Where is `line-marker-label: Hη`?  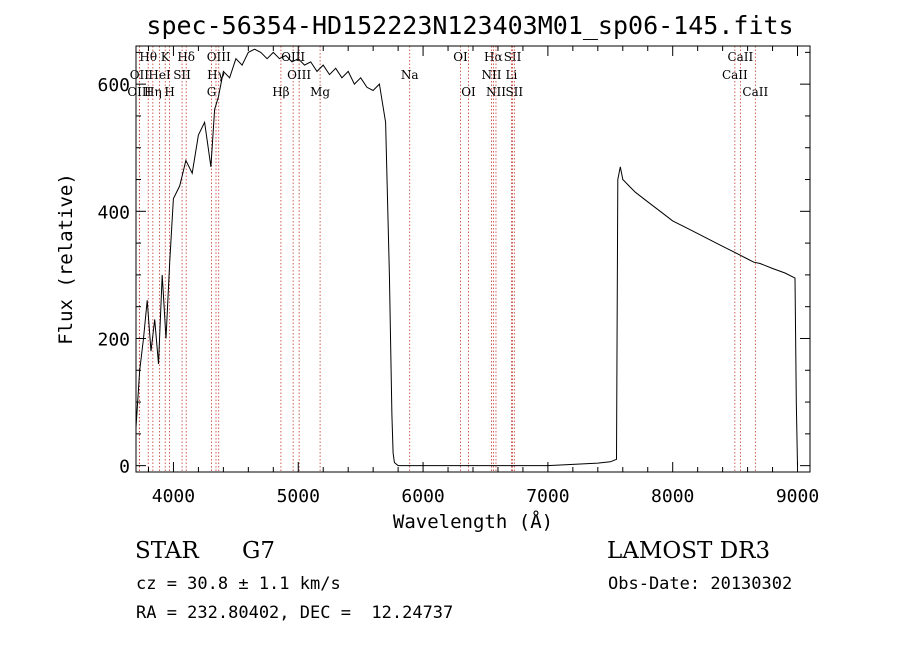 line-marker-label: Hη is located at coordinates (153, 92).